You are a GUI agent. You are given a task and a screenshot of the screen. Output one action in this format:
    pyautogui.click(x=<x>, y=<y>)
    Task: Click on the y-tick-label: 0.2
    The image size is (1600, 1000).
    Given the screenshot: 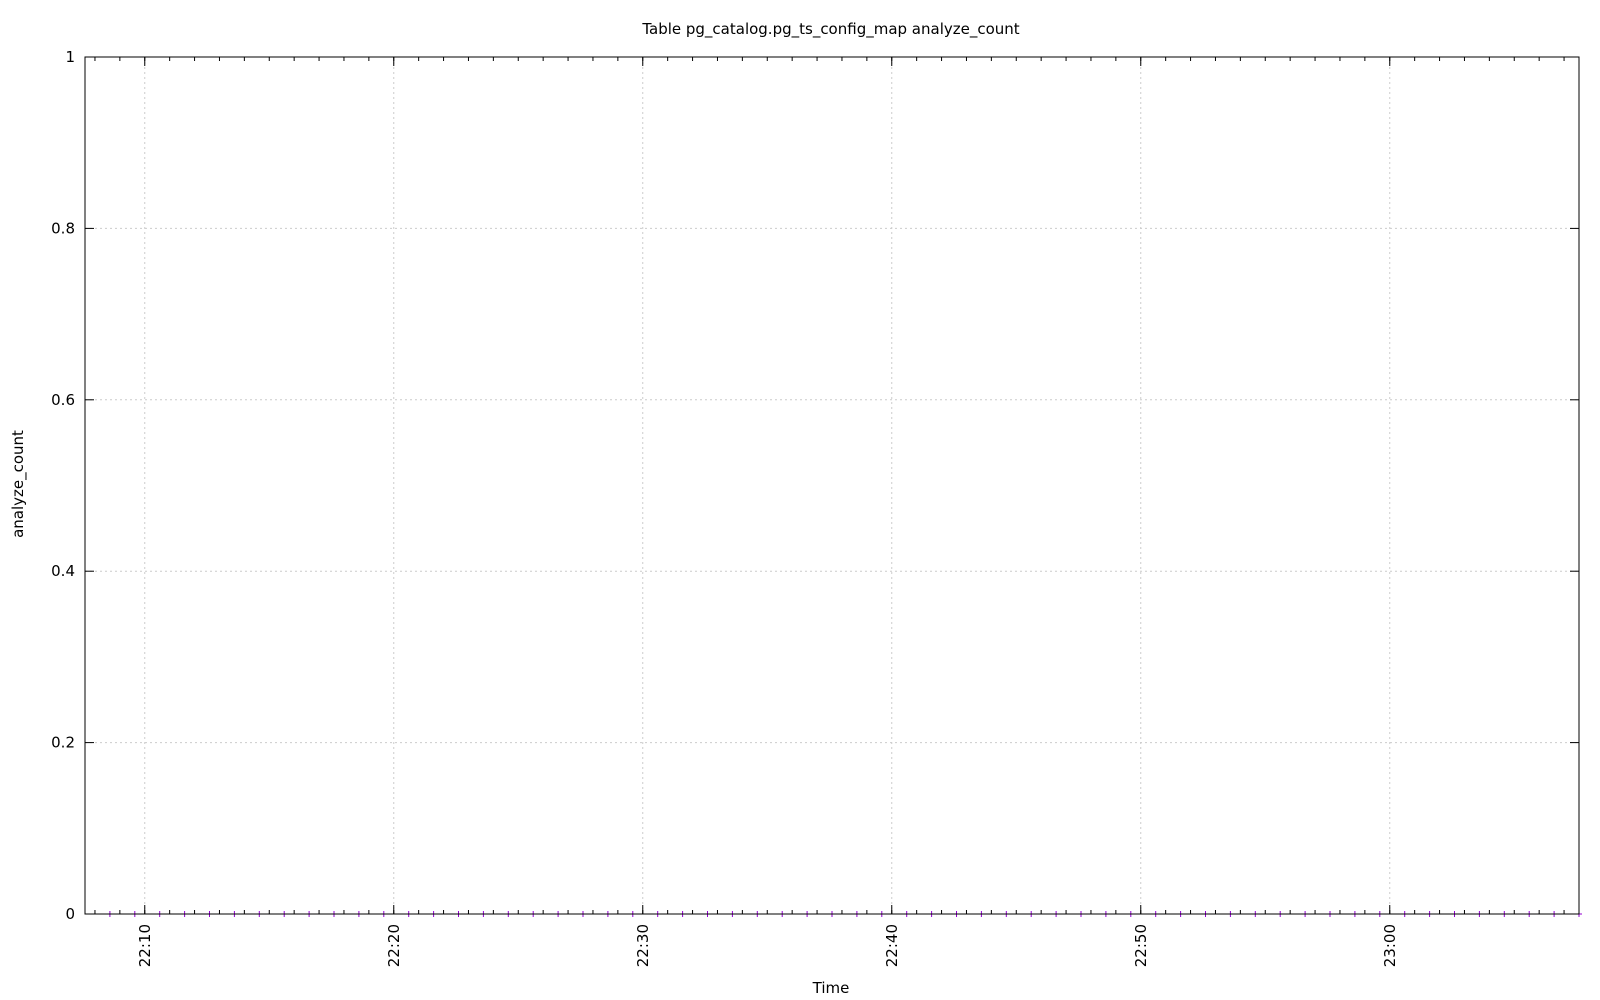 What is the action you would take?
    pyautogui.click(x=63, y=743)
    